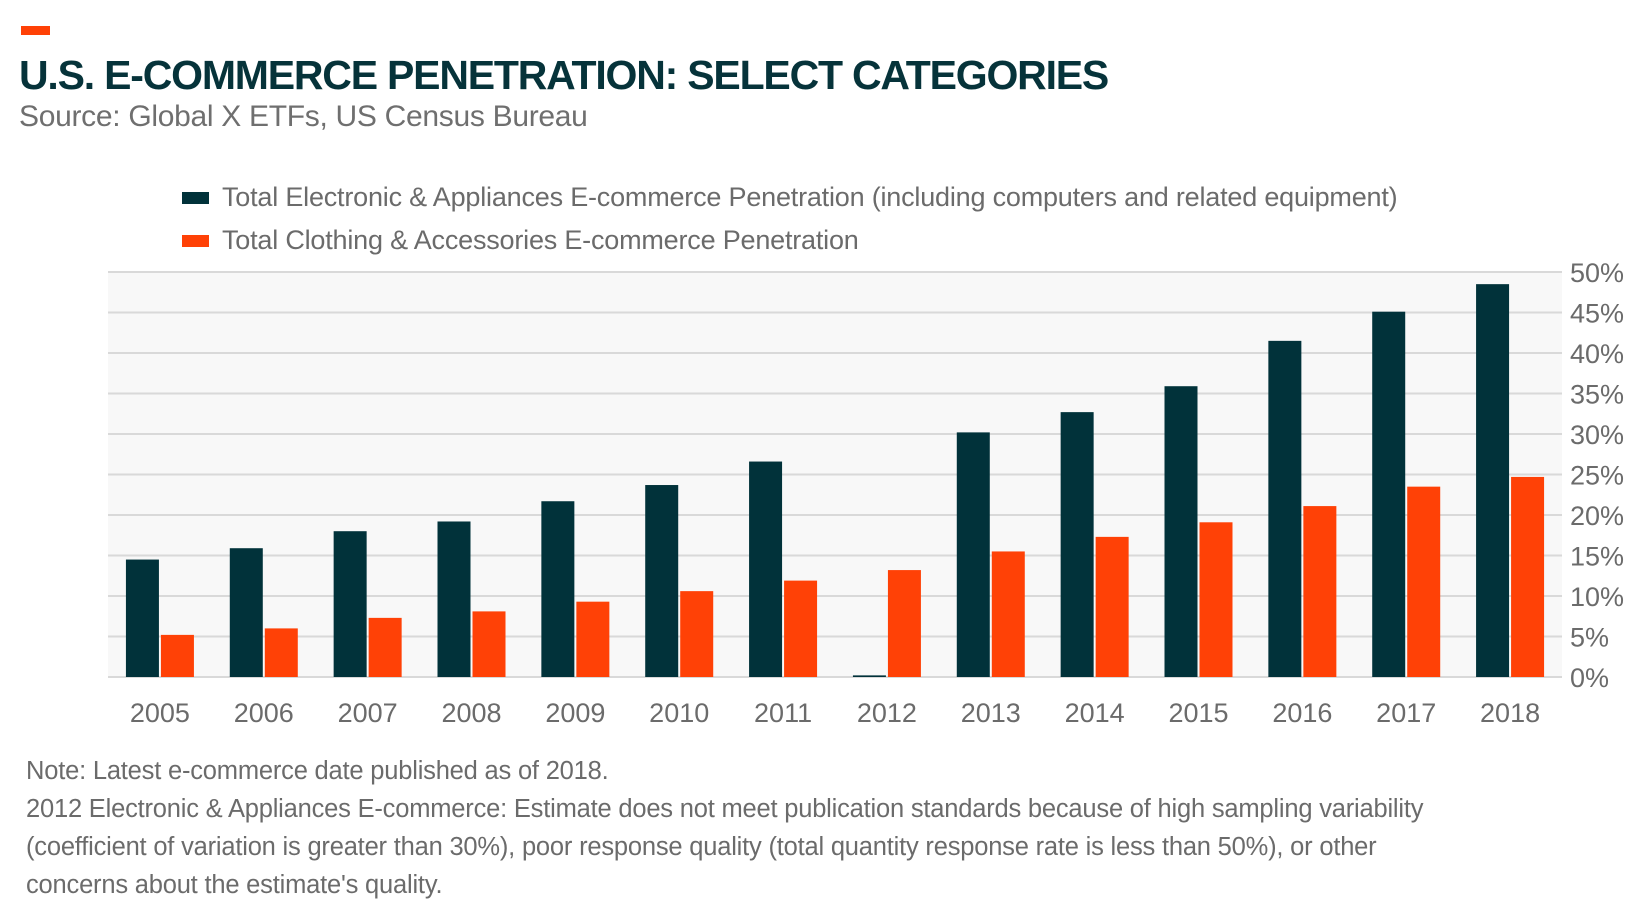 The height and width of the screenshot is (914, 1652). Describe the element at coordinates (1589, 678) in the screenshot. I see `y-tick-label: 0%` at that location.